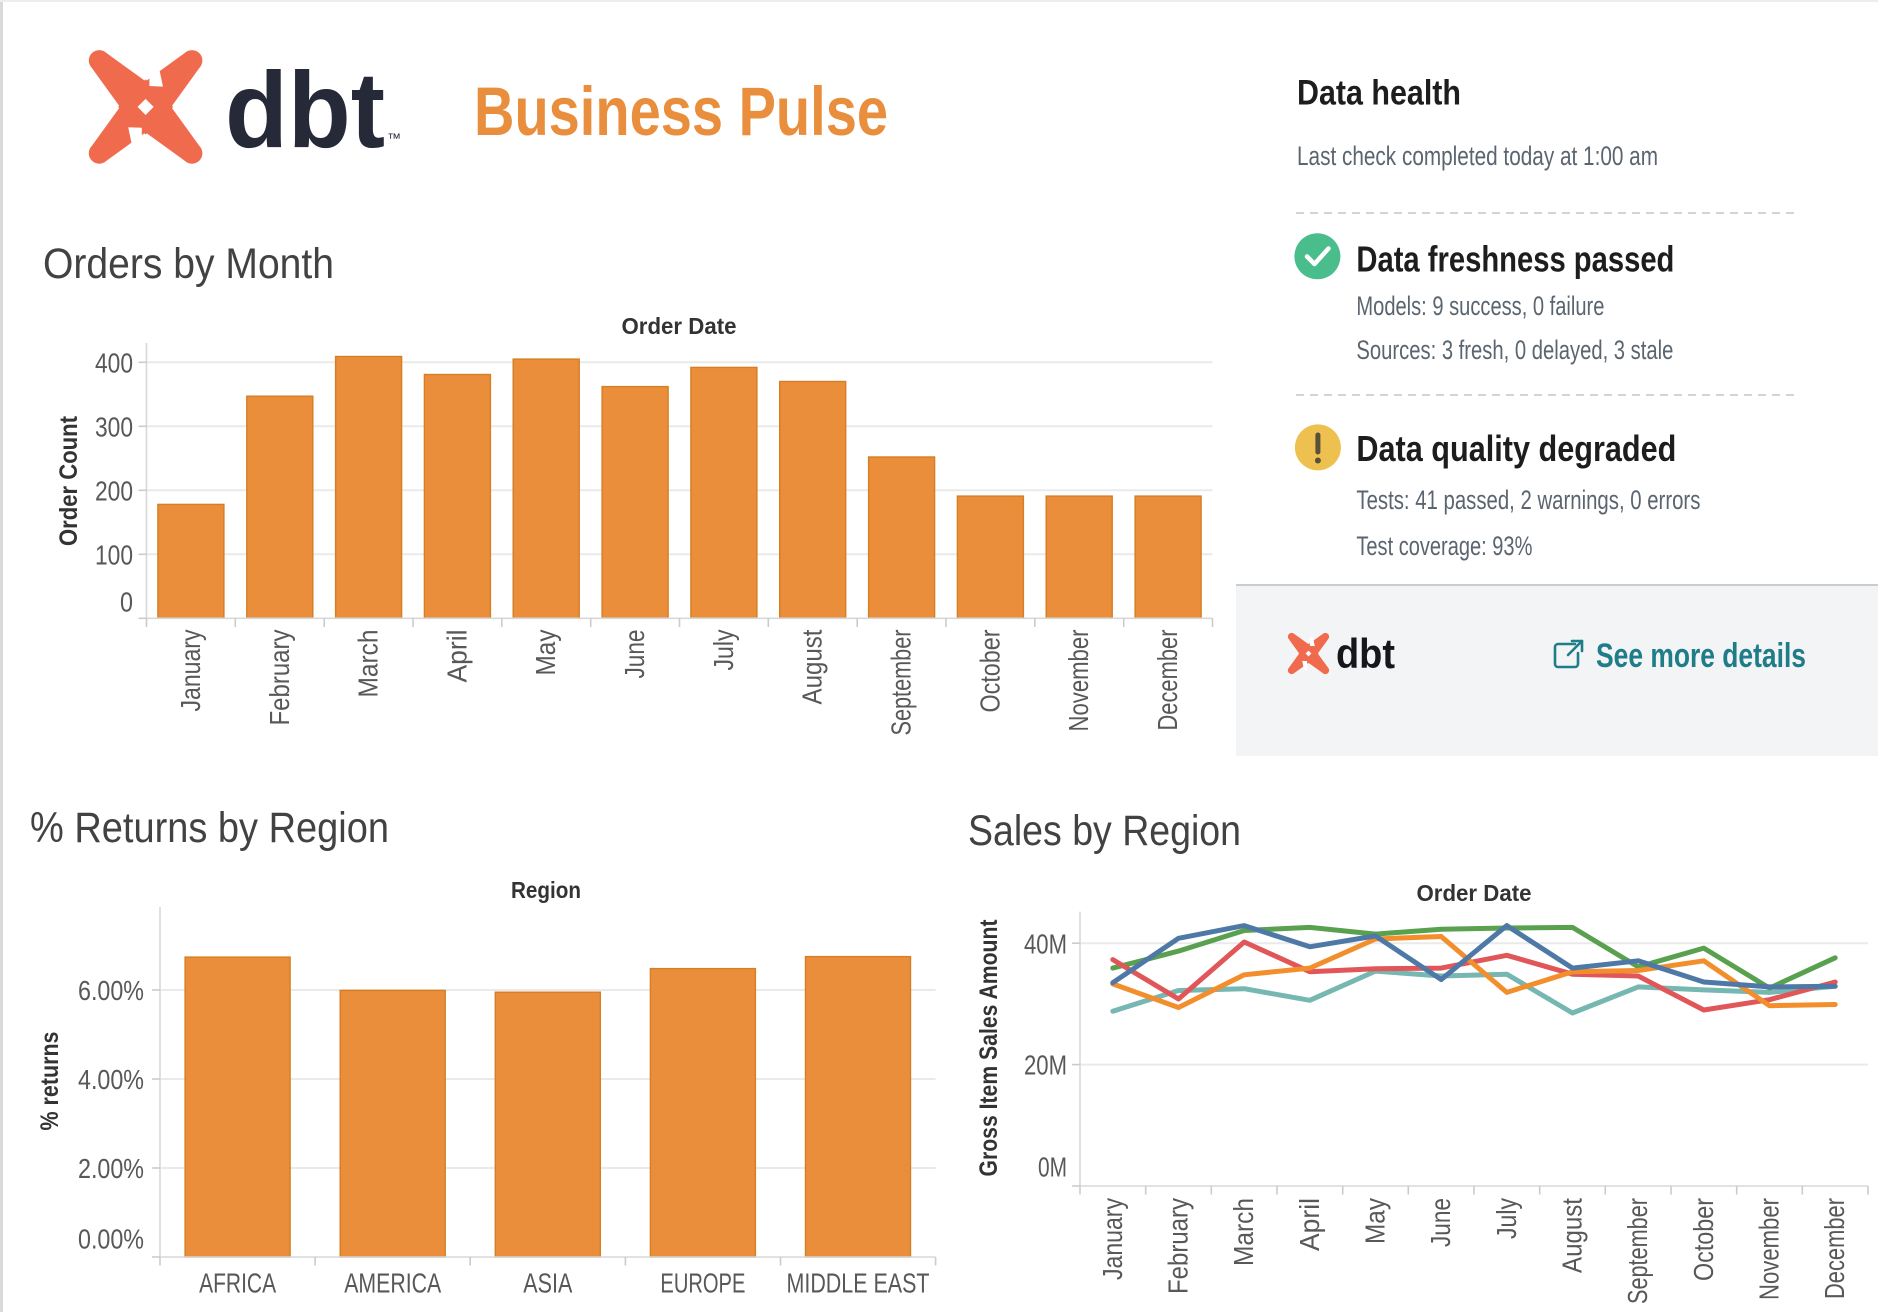  What do you see at coordinates (989, 1048) in the screenshot?
I see `svg-text: Gross Item Sales Amount` at bounding box center [989, 1048].